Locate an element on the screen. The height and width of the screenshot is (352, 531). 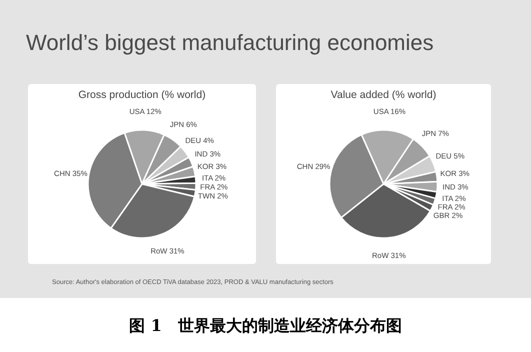
chart-subtitle: Gross production (% world) is located at coordinates (142, 95).